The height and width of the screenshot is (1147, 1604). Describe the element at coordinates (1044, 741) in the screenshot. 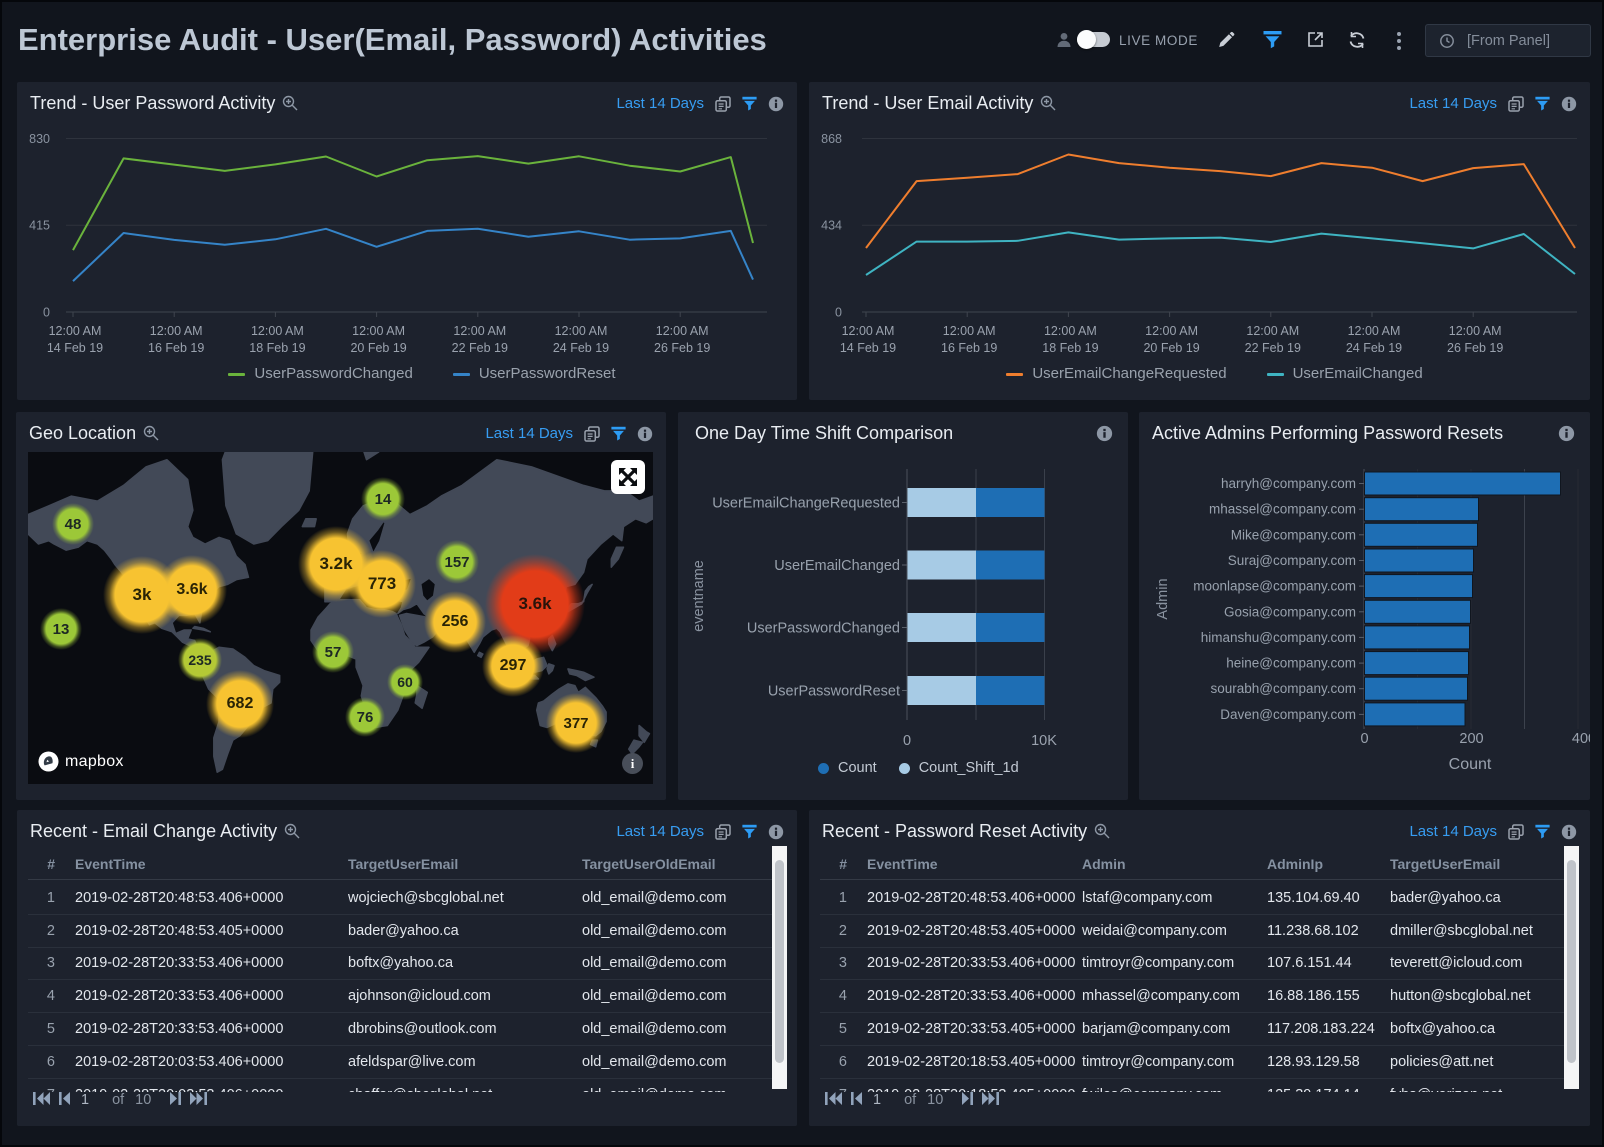

I see `svg-text: 10K` at that location.